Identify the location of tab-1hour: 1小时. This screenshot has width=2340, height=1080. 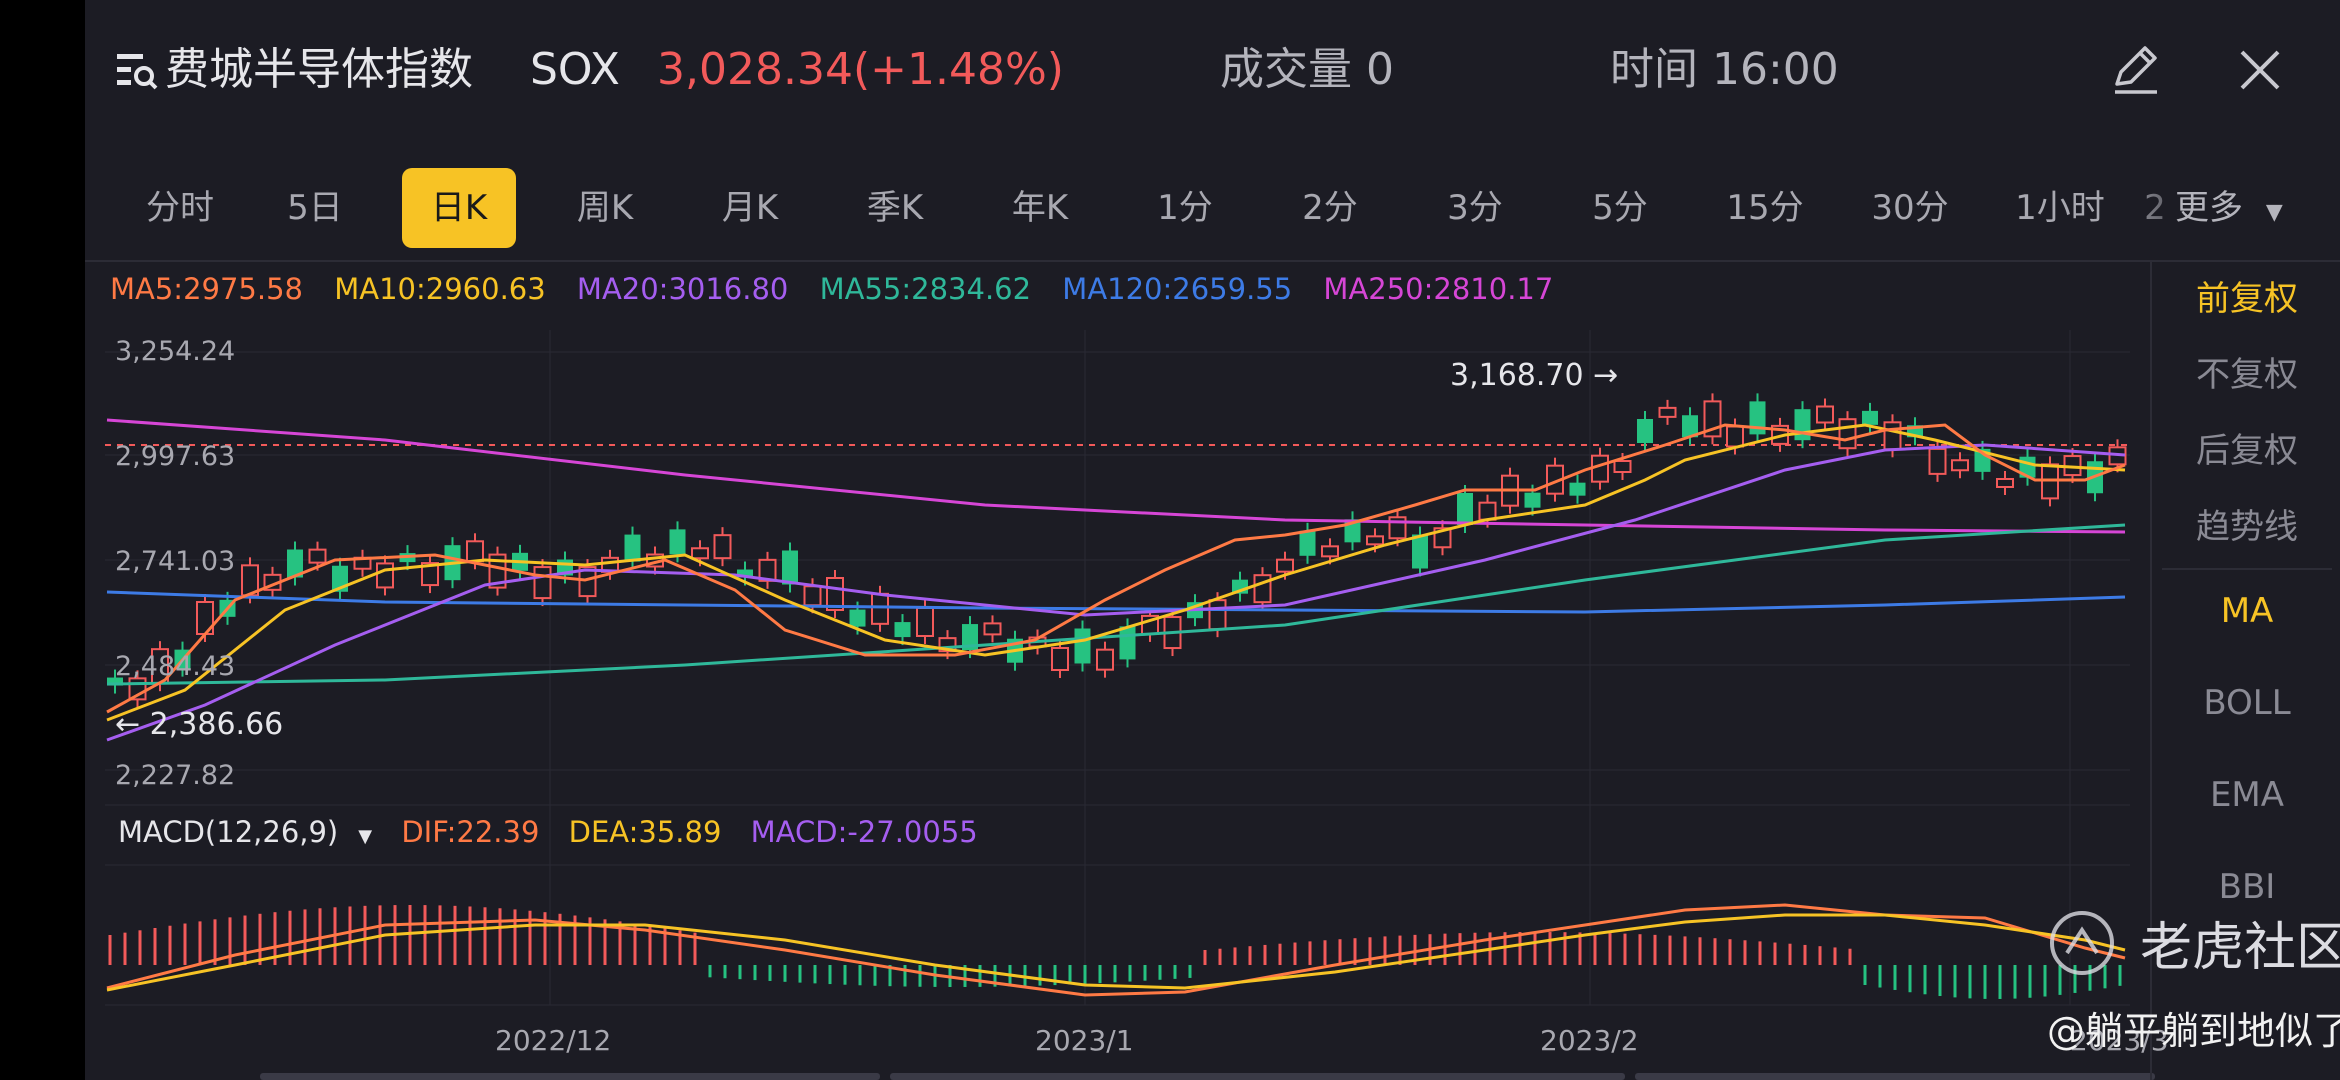
(2060, 208).